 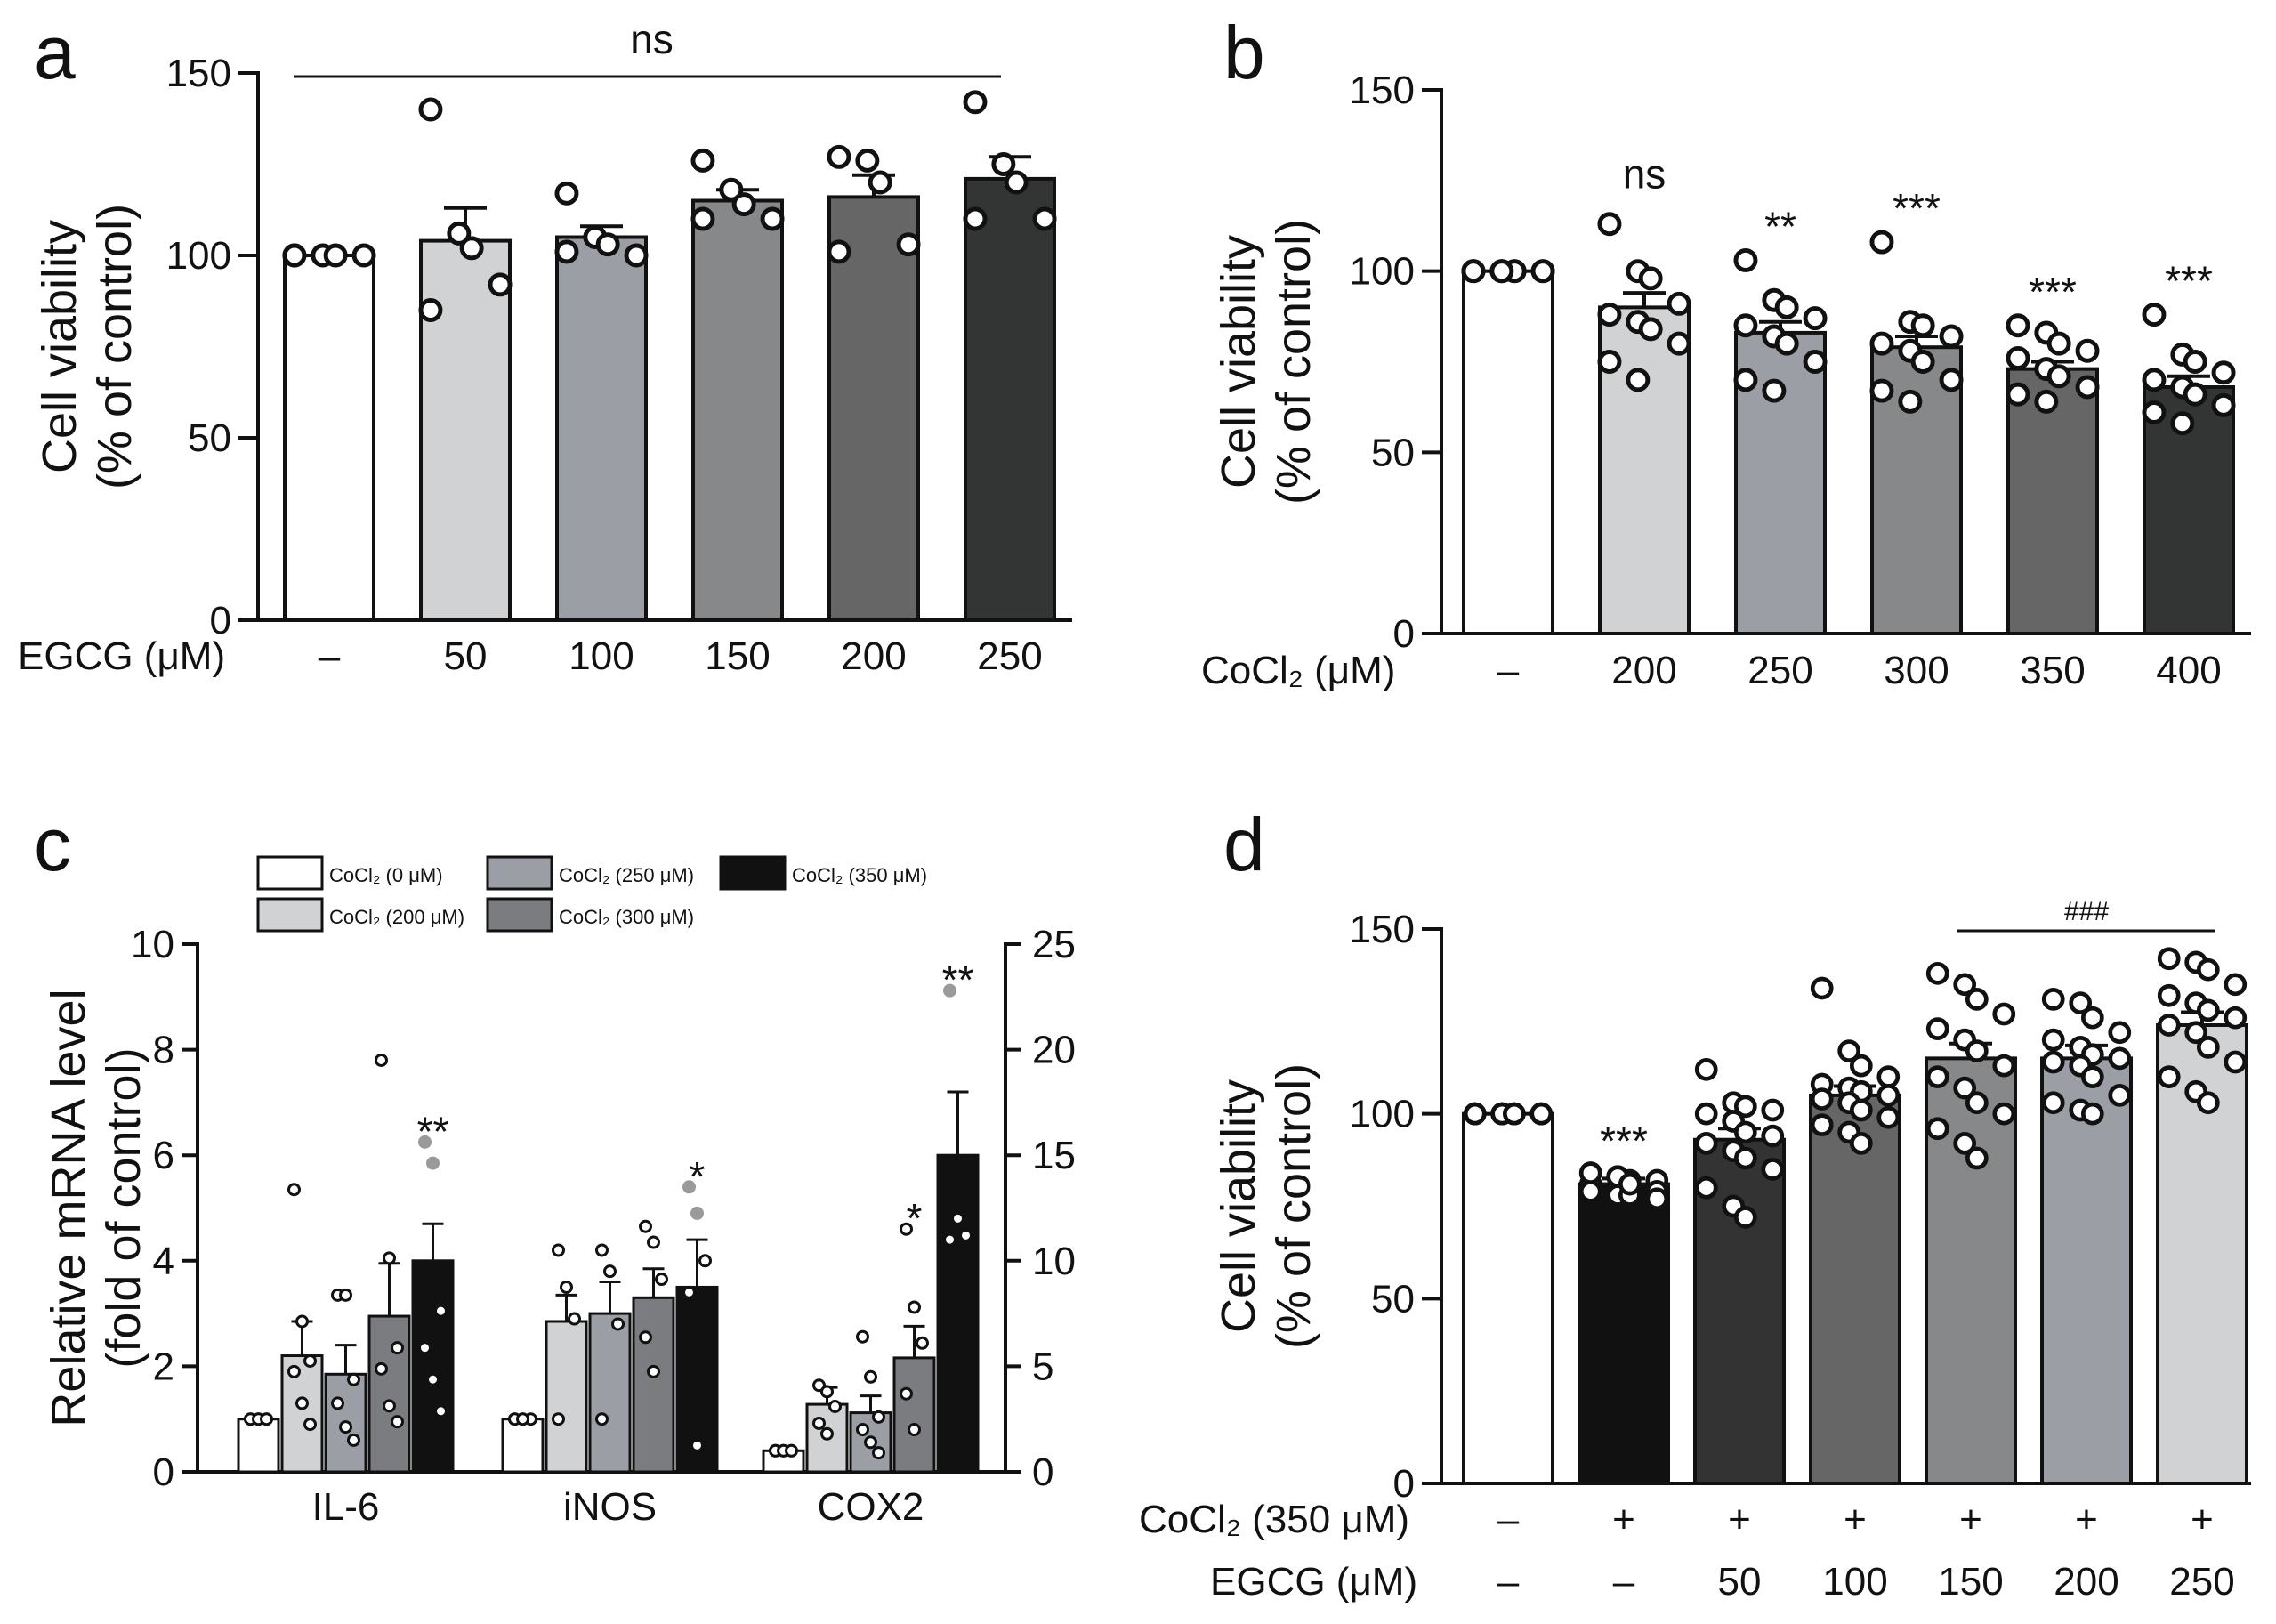 What do you see at coordinates (1009, 656) in the screenshot?
I see `x-category-label: 250` at bounding box center [1009, 656].